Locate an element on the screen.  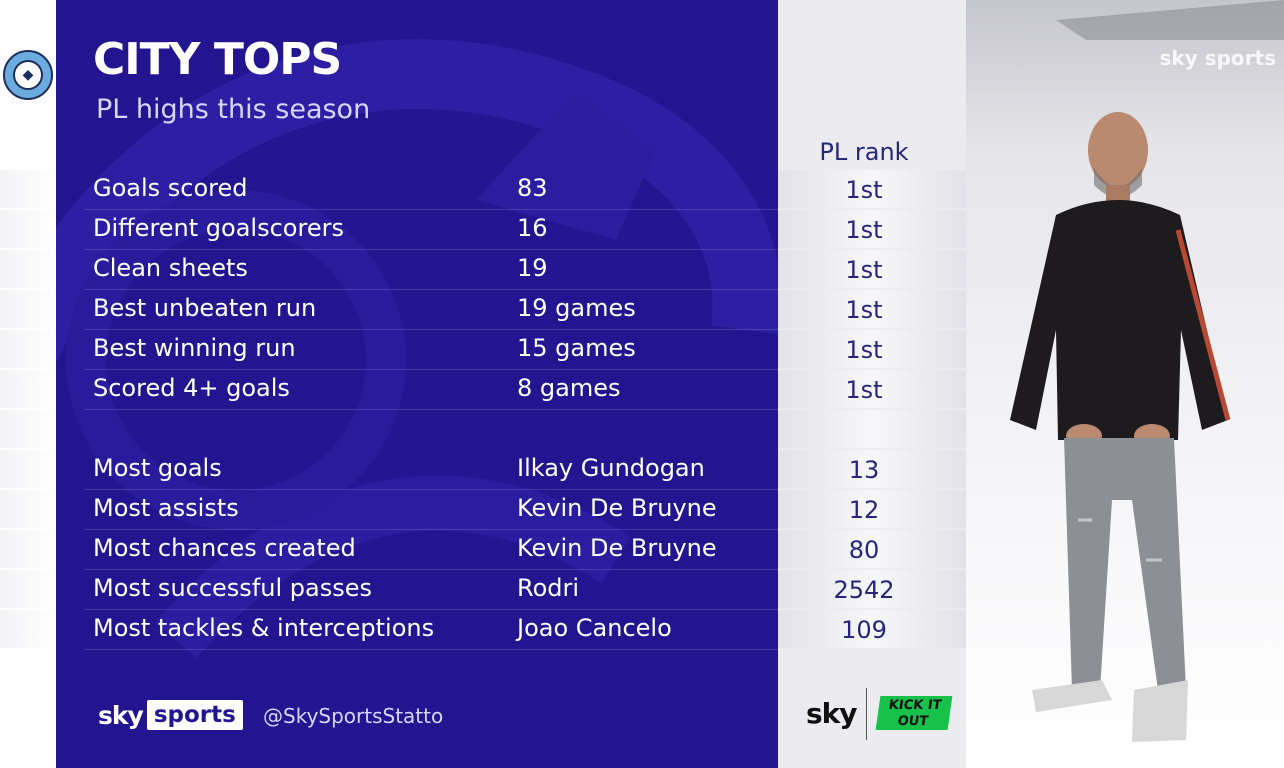
stat-label: Most tackles & interceptions is located at coordinates (264, 628).